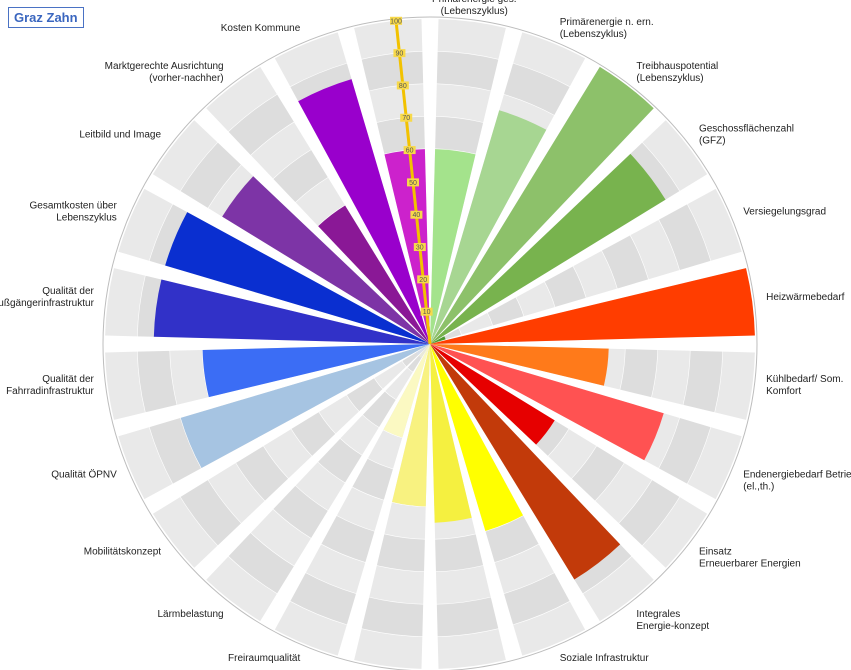 This screenshot has height=670, width=851. I want to click on category-label: Endenergiebedarf Betrieb (el.,th.), so click(797, 481).